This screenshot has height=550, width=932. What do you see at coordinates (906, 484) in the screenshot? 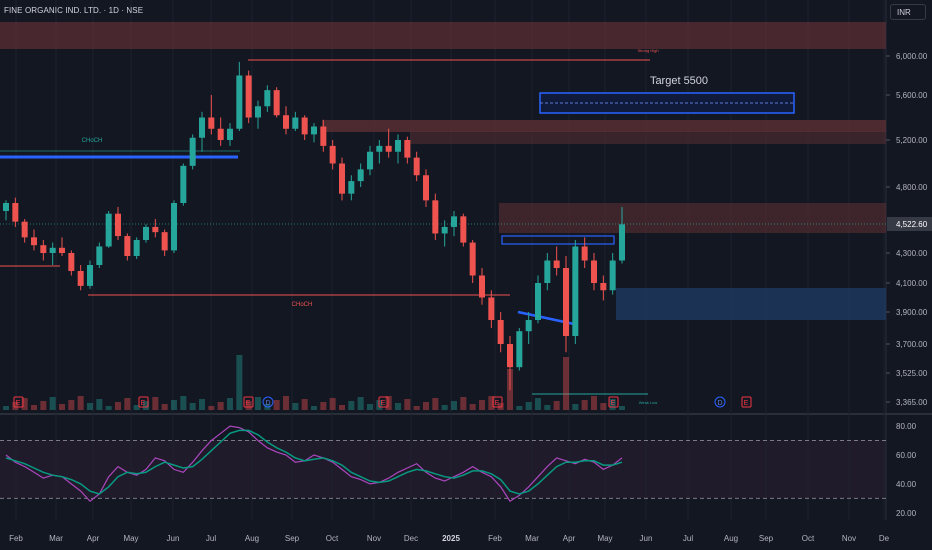
I see `rsi-tick-label: 40.00` at bounding box center [906, 484].